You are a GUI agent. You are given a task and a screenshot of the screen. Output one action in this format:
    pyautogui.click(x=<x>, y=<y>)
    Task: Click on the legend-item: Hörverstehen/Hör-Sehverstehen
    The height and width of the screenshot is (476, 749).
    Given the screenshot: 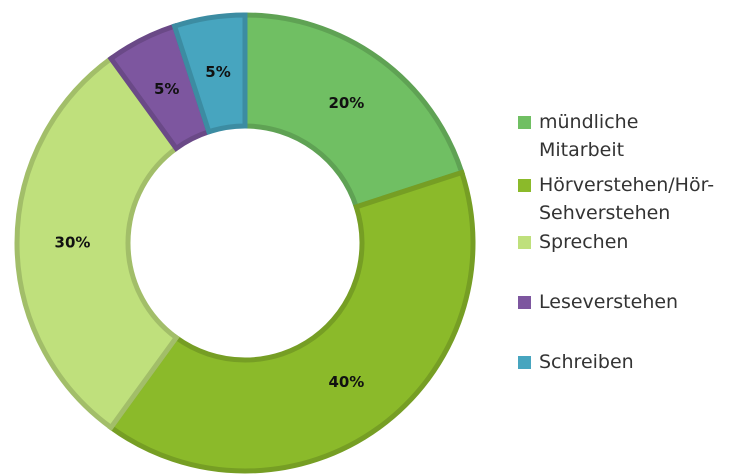 What is the action you would take?
    pyautogui.click(x=625, y=199)
    